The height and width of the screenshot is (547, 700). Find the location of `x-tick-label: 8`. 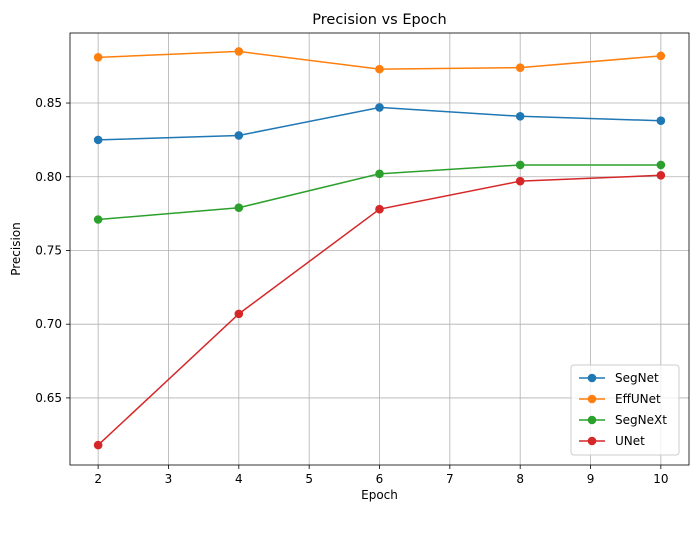

x-tick-label: 8 is located at coordinates (520, 479).